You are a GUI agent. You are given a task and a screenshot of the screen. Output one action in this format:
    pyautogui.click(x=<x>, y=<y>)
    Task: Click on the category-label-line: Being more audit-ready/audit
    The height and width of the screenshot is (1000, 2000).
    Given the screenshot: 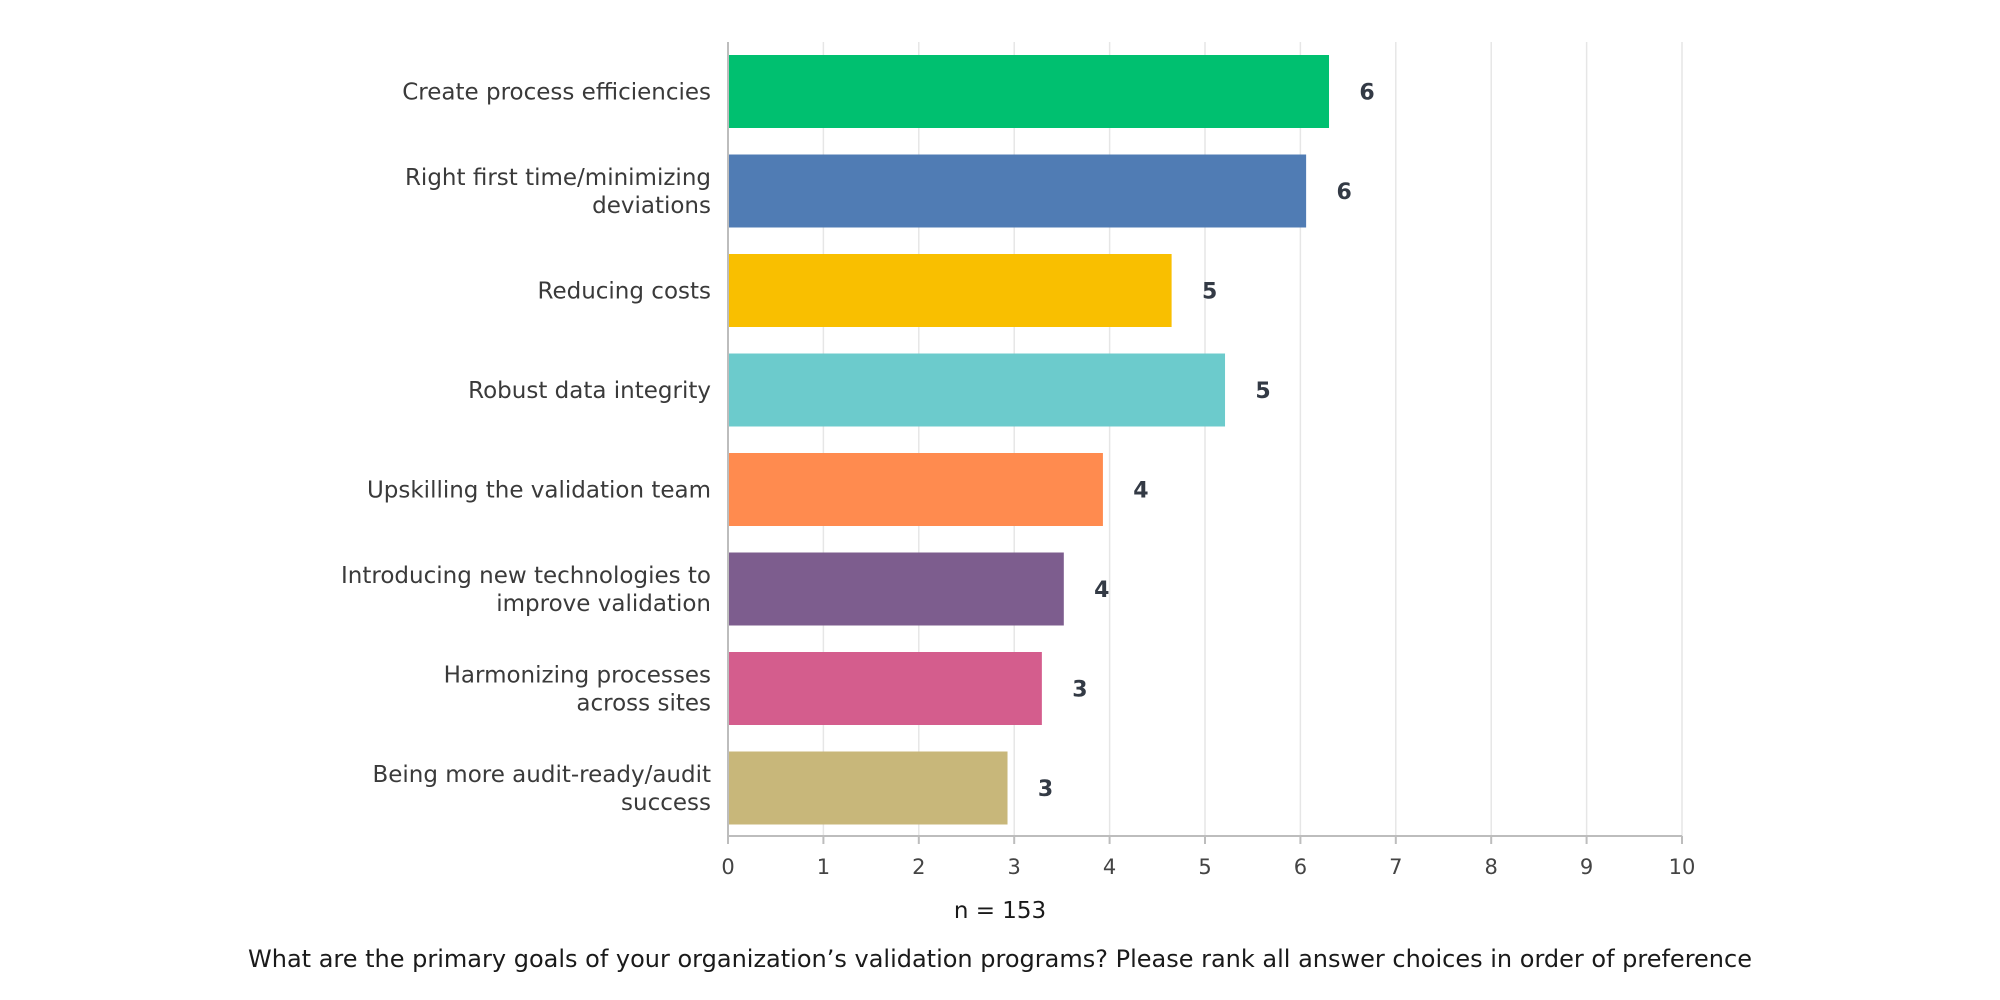 What is the action you would take?
    pyautogui.click(x=541, y=775)
    